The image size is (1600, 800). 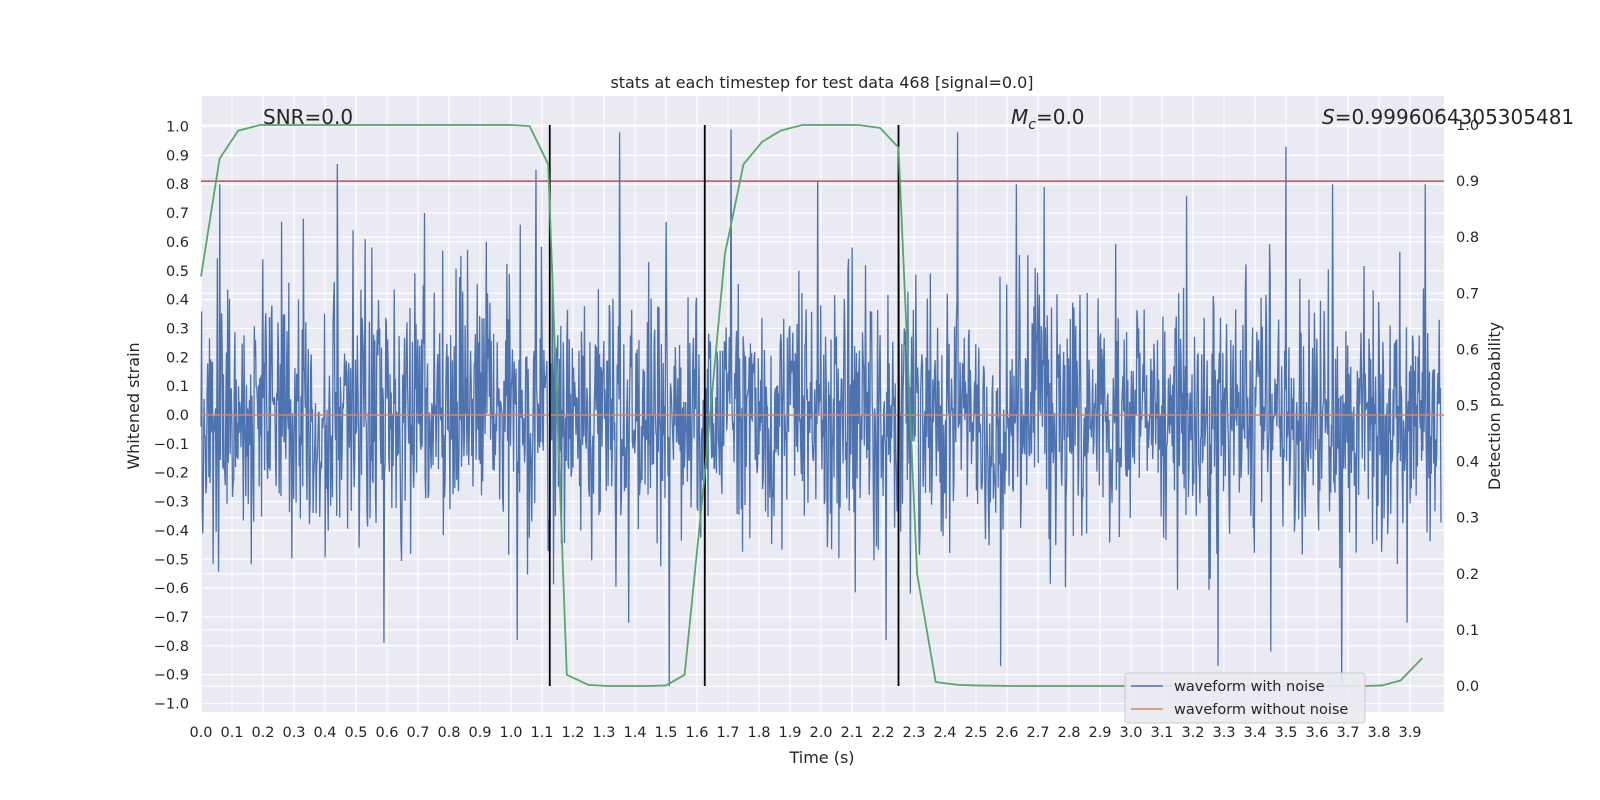 What do you see at coordinates (1068, 733) in the screenshot?
I see `x-tick-label: 2.8` at bounding box center [1068, 733].